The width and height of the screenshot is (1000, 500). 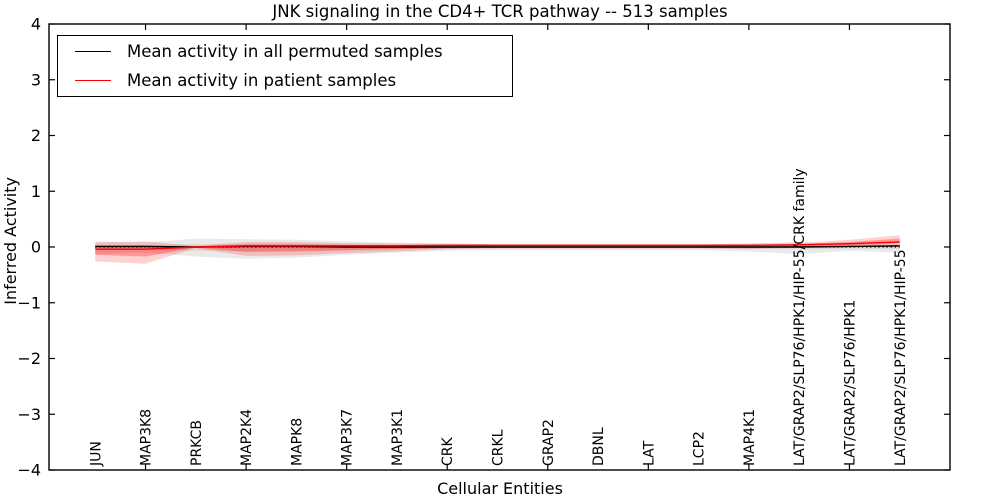 I want to click on x-tick-label: DBNL, so click(x=599, y=446).